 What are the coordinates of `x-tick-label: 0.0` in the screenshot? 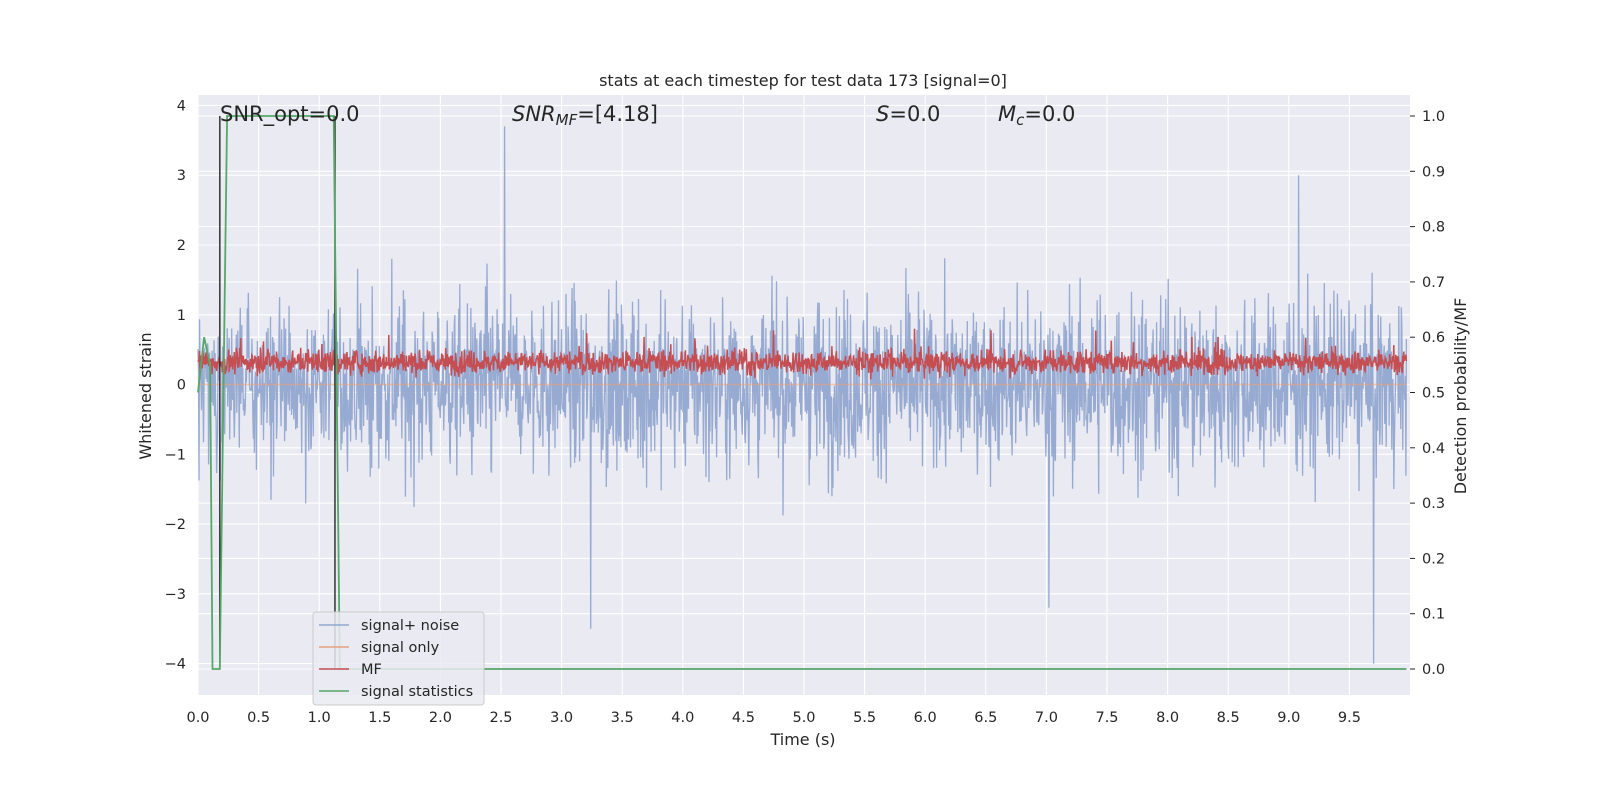 It's located at (197, 718).